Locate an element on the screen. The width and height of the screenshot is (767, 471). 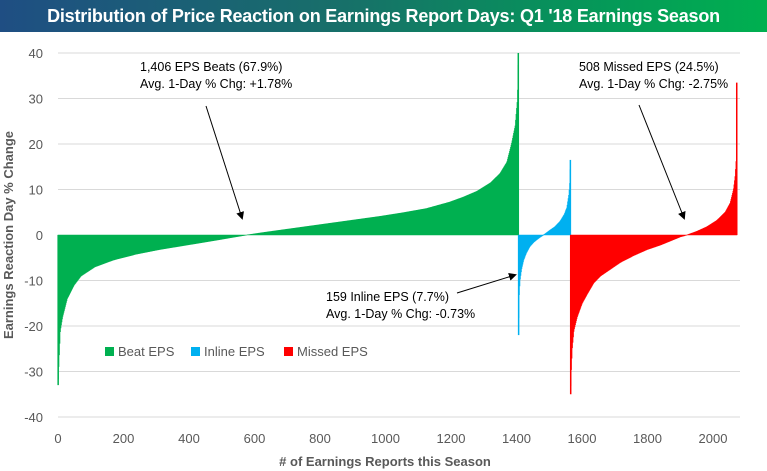
legend-item-beat: Beat EPS is located at coordinates (140, 351).